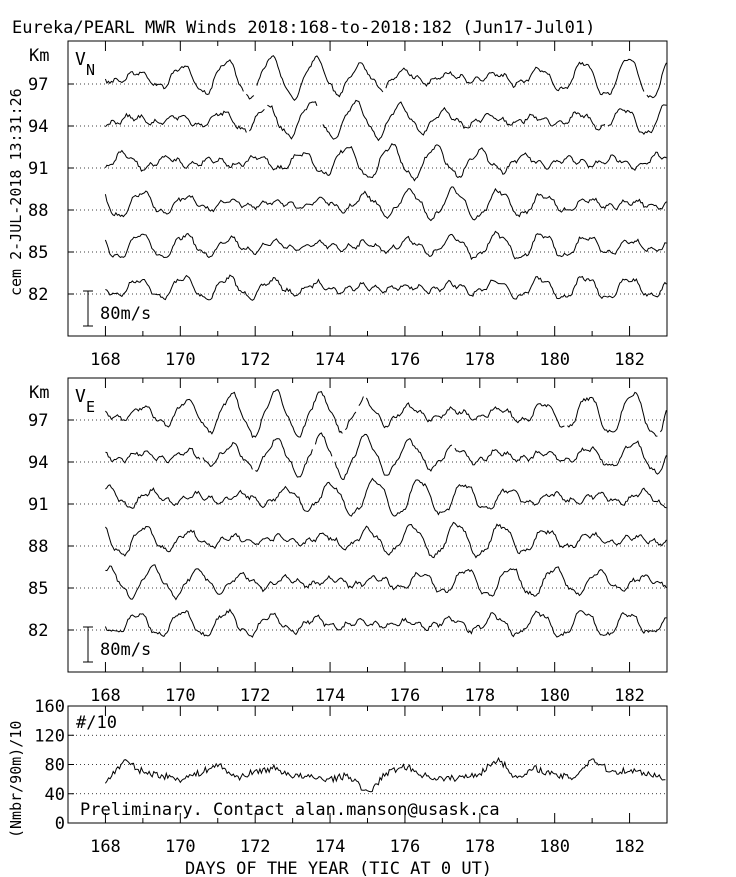 Image resolution: width=736 pixels, height=877 pixels. I want to click on component-subscript: N, so click(90, 70).